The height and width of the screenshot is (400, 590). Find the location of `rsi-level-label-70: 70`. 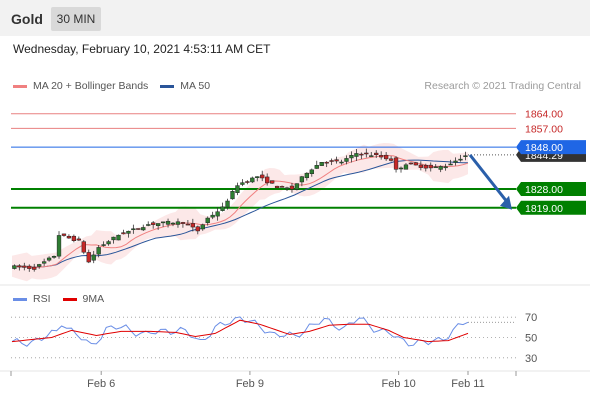

rsi-level-label-70: 70 is located at coordinates (531, 318).